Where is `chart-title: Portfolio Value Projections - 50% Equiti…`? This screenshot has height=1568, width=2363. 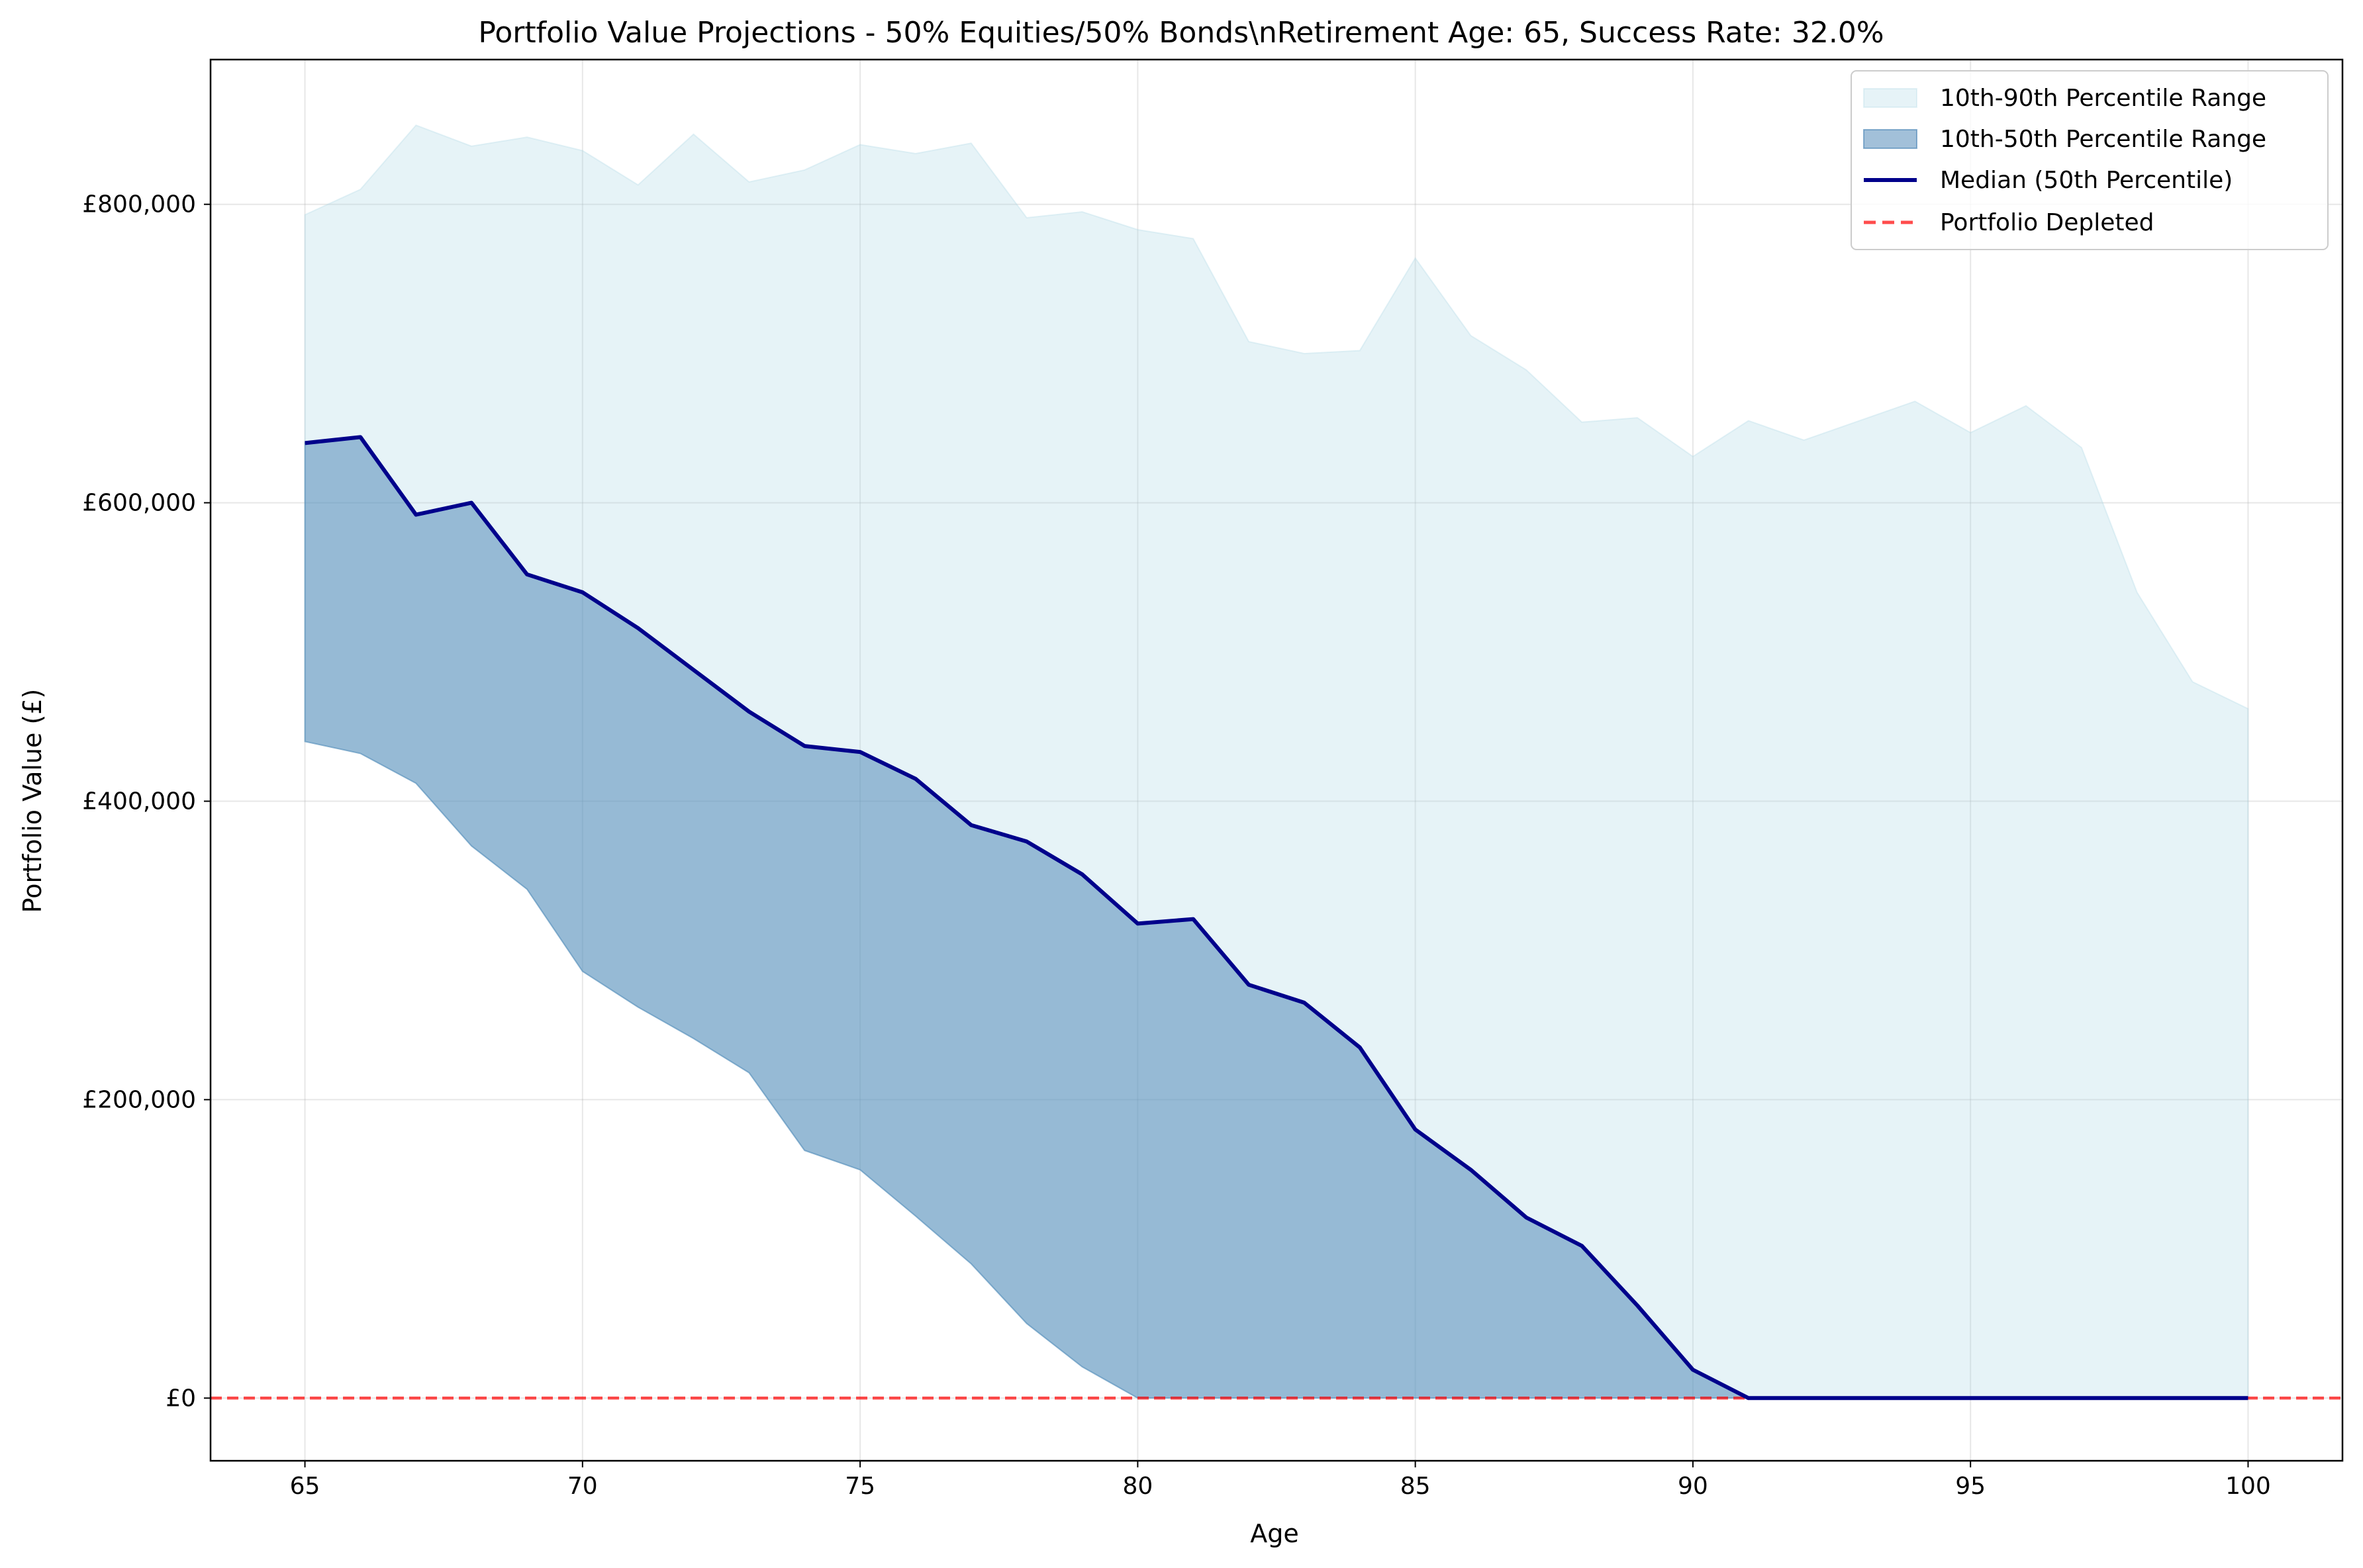
chart-title: Portfolio Value Projections - 50% Equiti… is located at coordinates (1181, 33).